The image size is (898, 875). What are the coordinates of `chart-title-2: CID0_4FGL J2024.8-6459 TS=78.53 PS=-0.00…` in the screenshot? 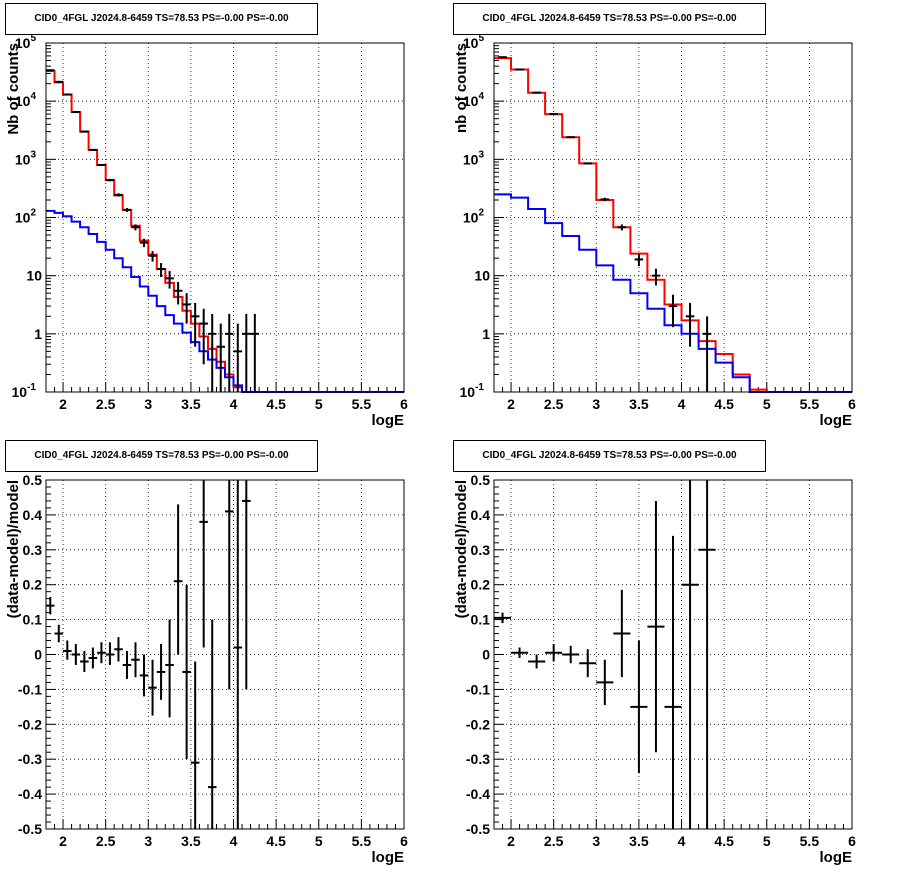 It's located at (609, 19).